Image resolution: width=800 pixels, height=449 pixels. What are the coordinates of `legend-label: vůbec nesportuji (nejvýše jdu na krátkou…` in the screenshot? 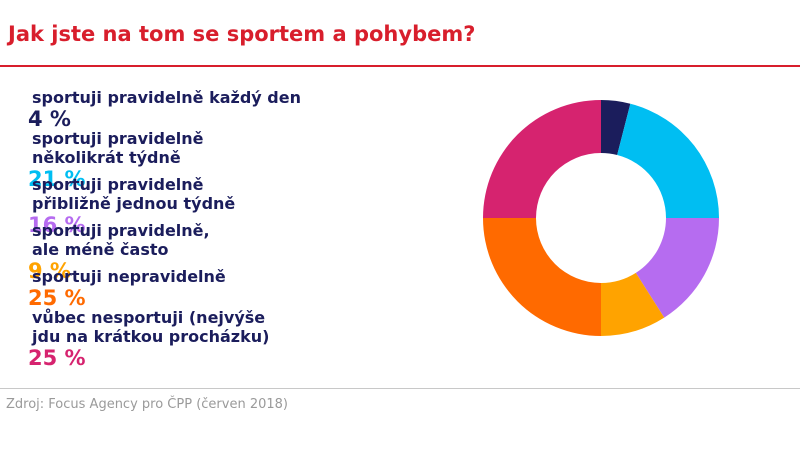 It's located at (151, 327).